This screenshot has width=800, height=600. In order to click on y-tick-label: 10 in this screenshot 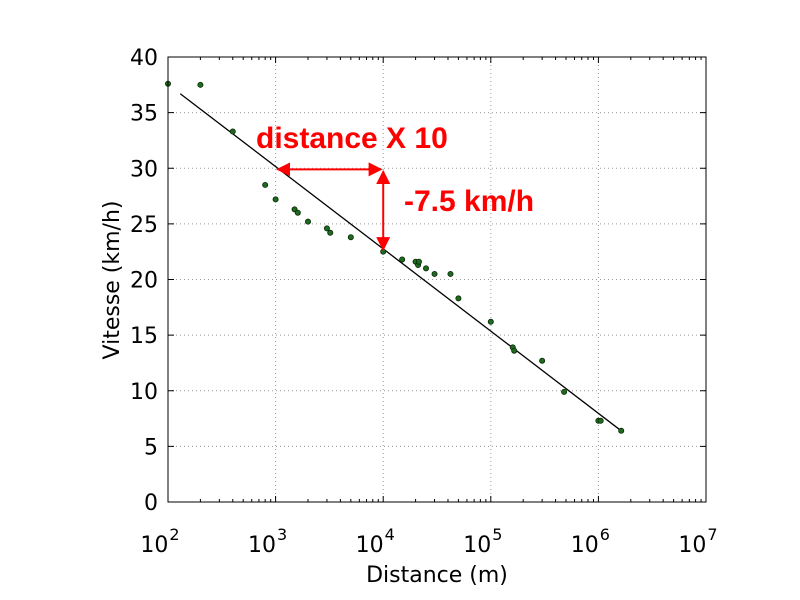, I will do `click(144, 392)`.